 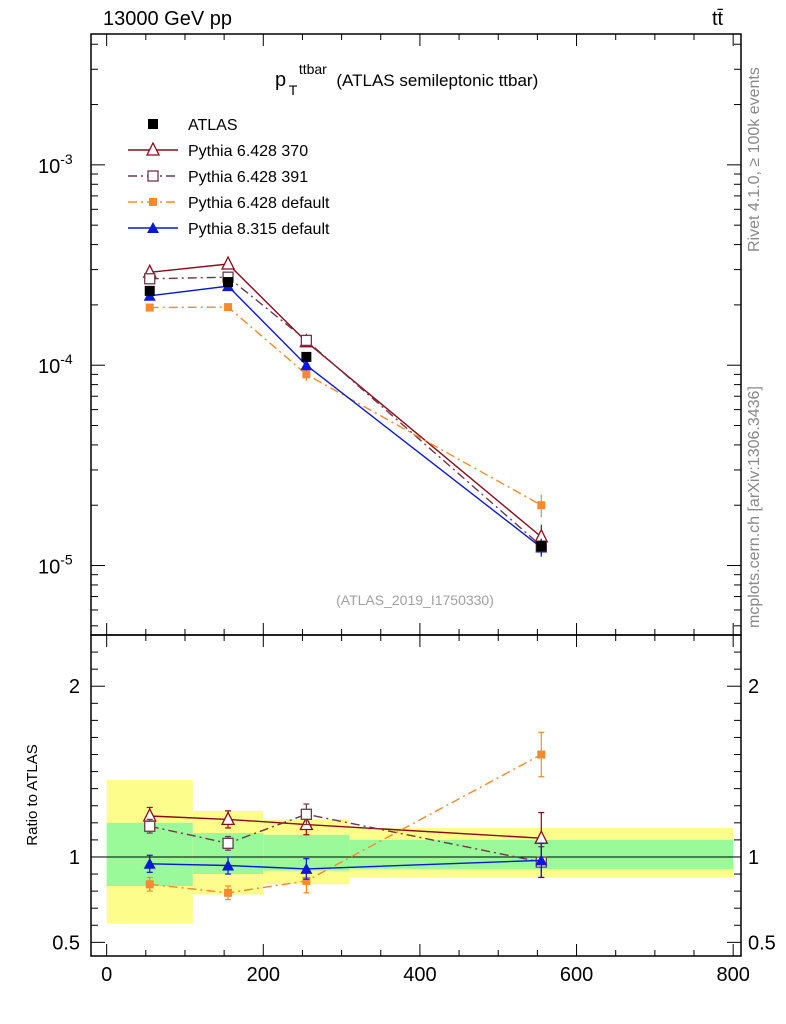 I want to click on y-tick-label: 10⁻⁵, so click(x=55, y=565).